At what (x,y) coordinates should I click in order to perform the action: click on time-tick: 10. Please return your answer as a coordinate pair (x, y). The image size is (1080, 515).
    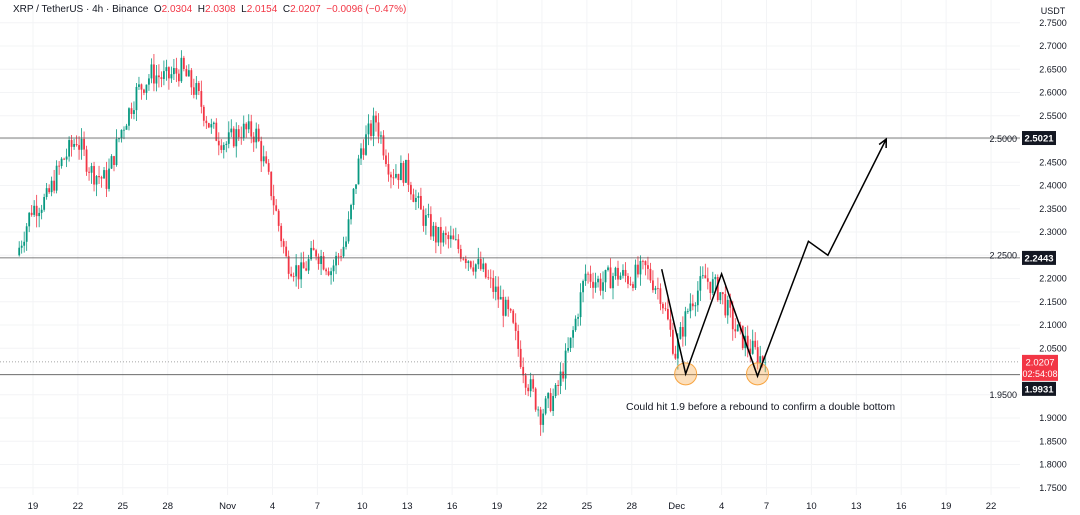
    Looking at the image, I should click on (811, 506).